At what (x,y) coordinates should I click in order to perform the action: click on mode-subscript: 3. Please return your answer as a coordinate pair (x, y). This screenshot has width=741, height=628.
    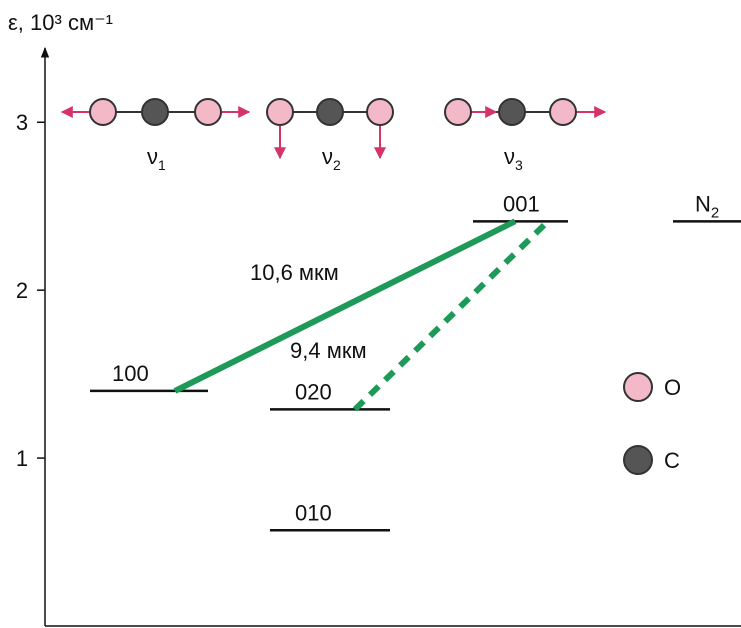
    Looking at the image, I should click on (519, 165).